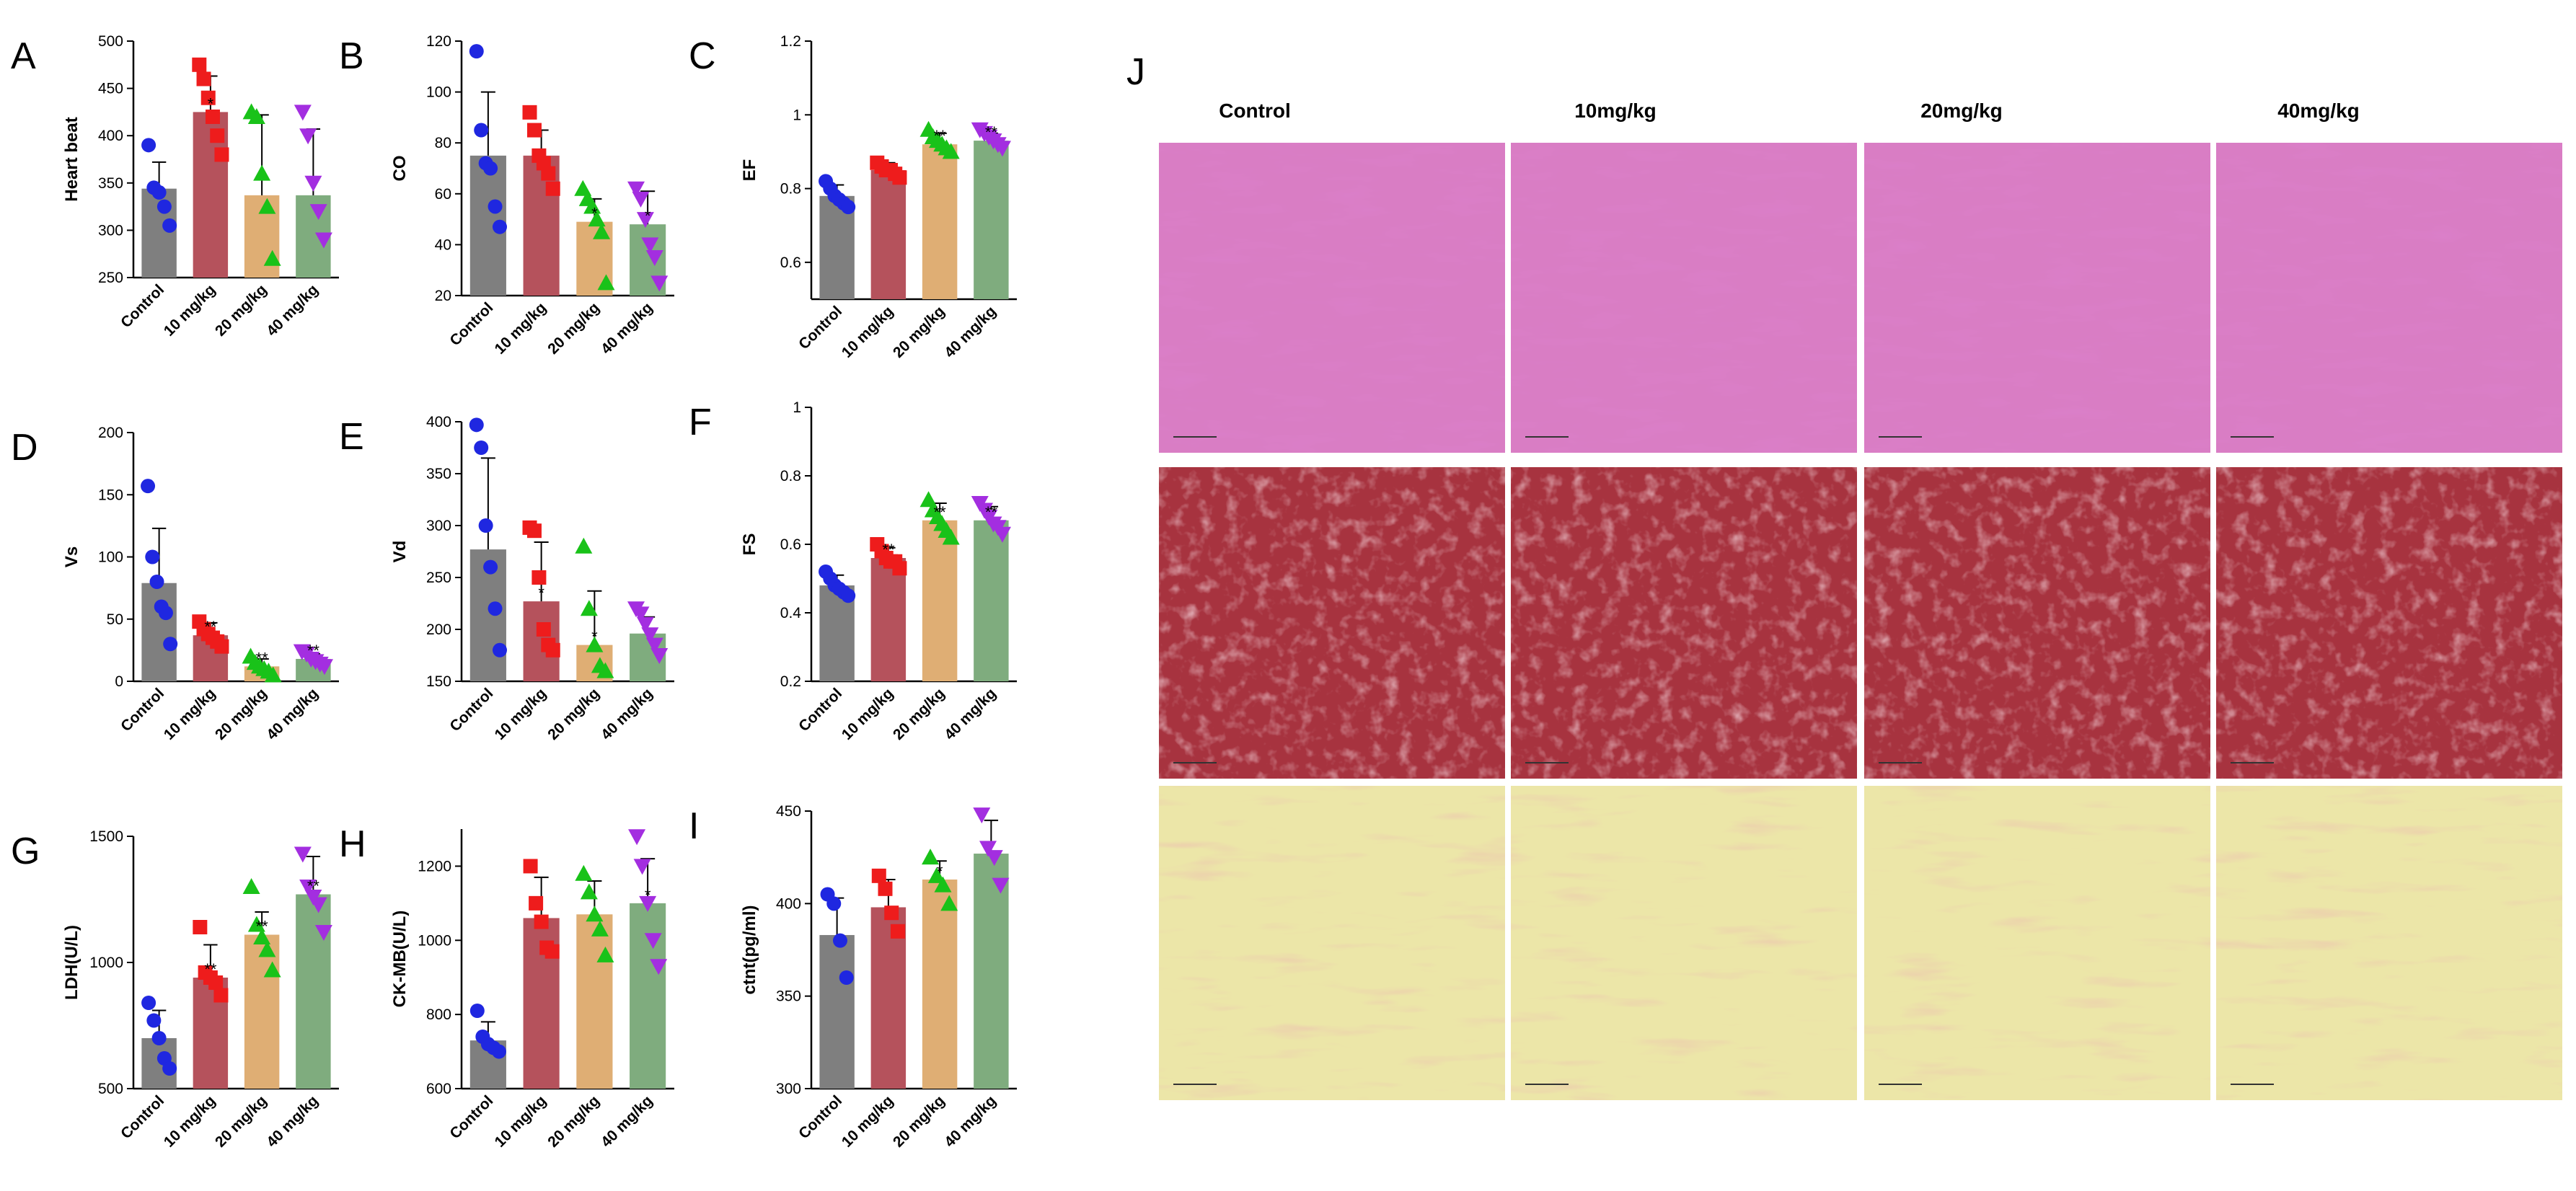  What do you see at coordinates (471, 1117) in the screenshot?
I see `x-tick-label: Control` at bounding box center [471, 1117].